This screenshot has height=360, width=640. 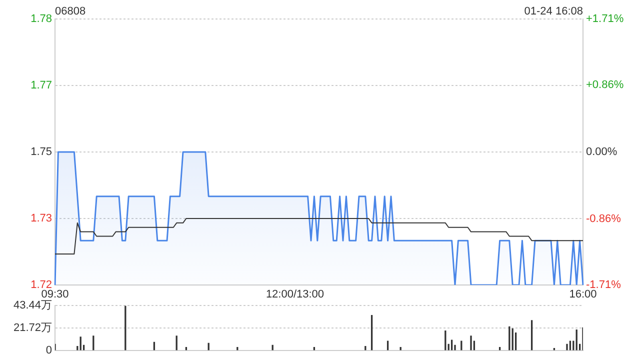 I want to click on y2-tick-label: +1.71%, so click(x=605, y=19).